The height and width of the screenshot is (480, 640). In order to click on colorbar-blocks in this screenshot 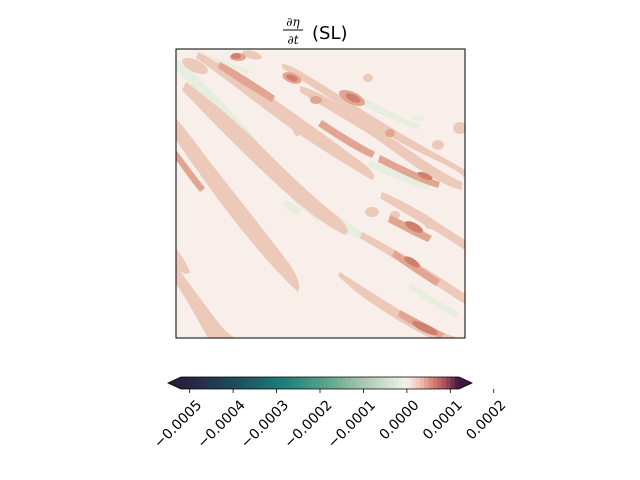, I will do `click(320, 383)`.